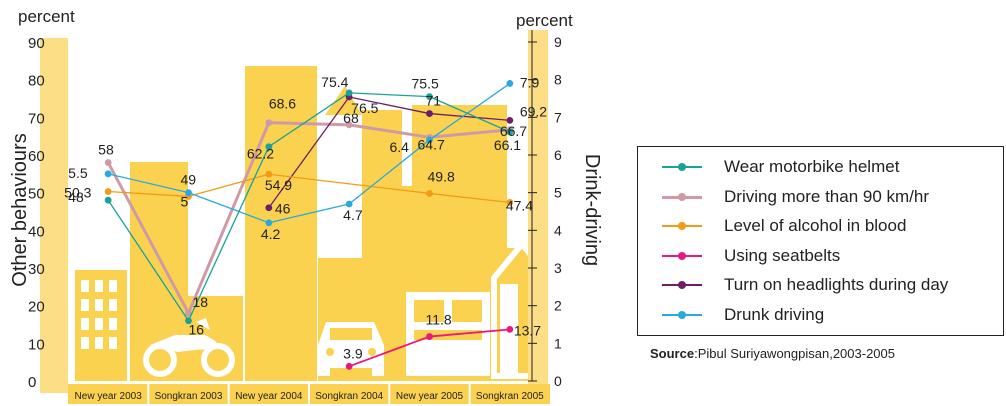 This screenshot has height=406, width=1006. I want to click on data-label: 47.4, so click(519, 205).